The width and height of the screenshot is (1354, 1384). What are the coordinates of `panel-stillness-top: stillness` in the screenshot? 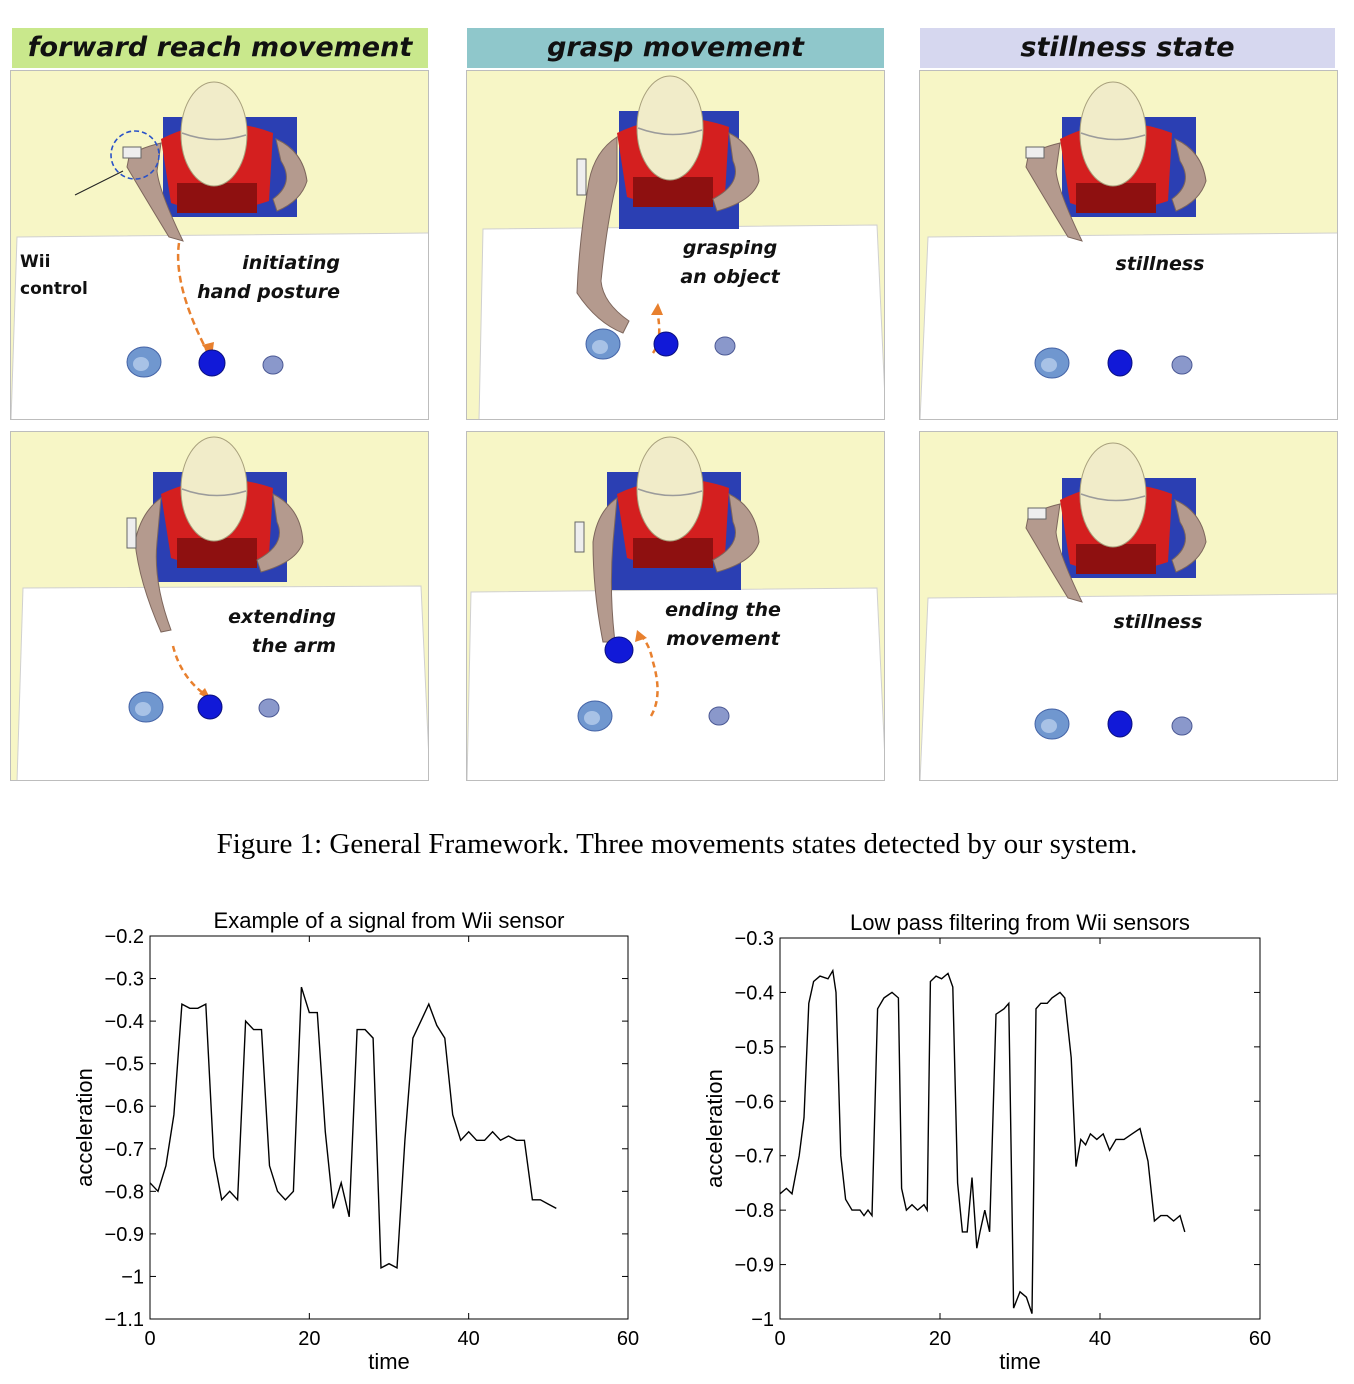 It's located at (1128, 245).